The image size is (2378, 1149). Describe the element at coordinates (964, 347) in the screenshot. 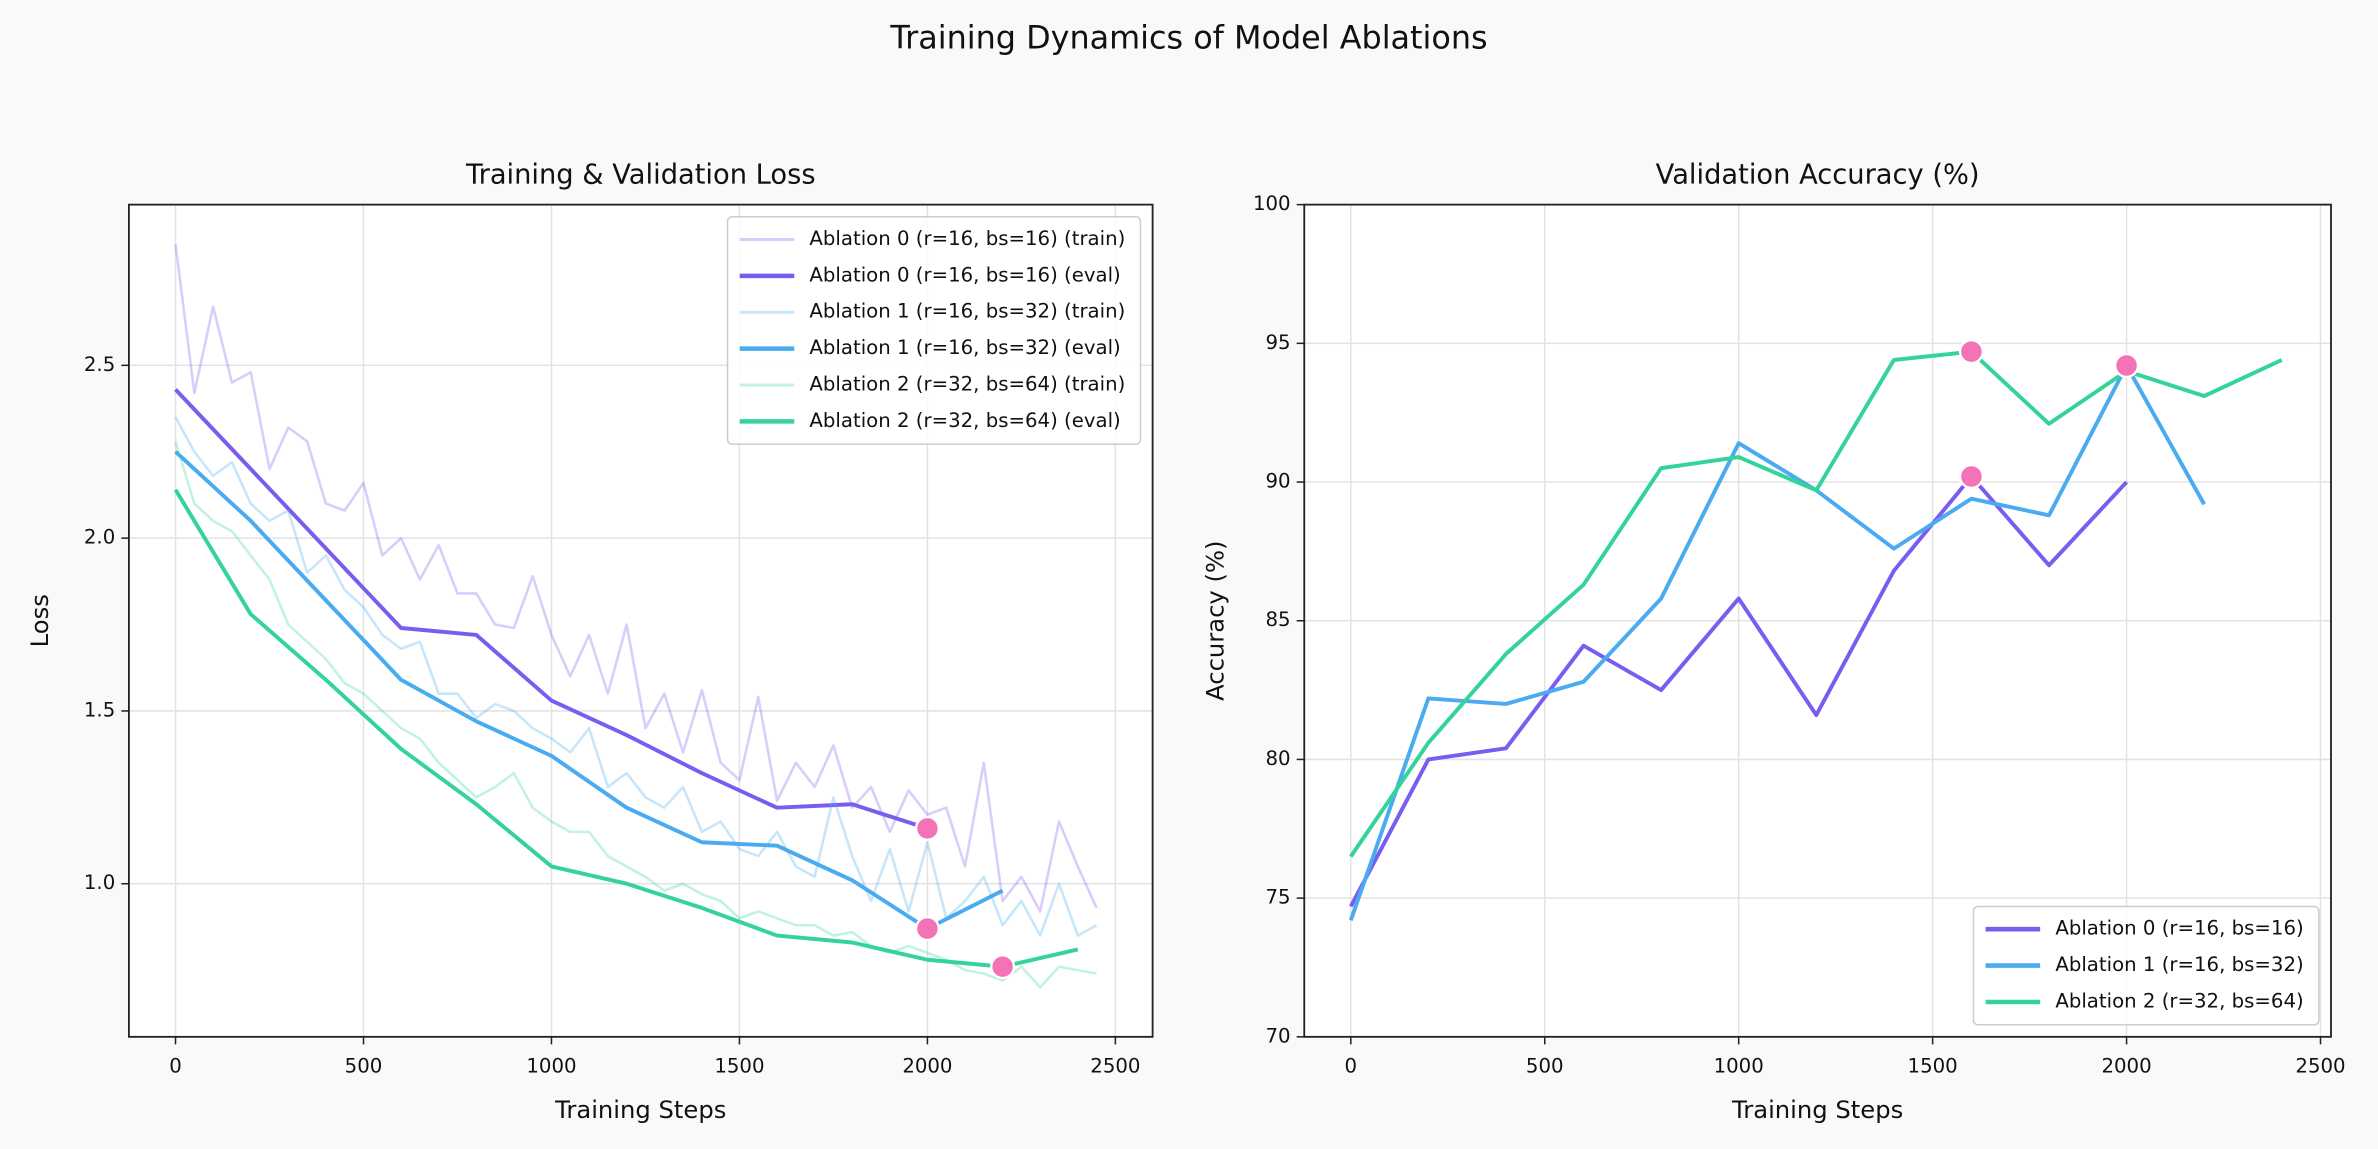

I see `legend-label: Ablation 1 (r=16, bs=32) (eval)` at that location.